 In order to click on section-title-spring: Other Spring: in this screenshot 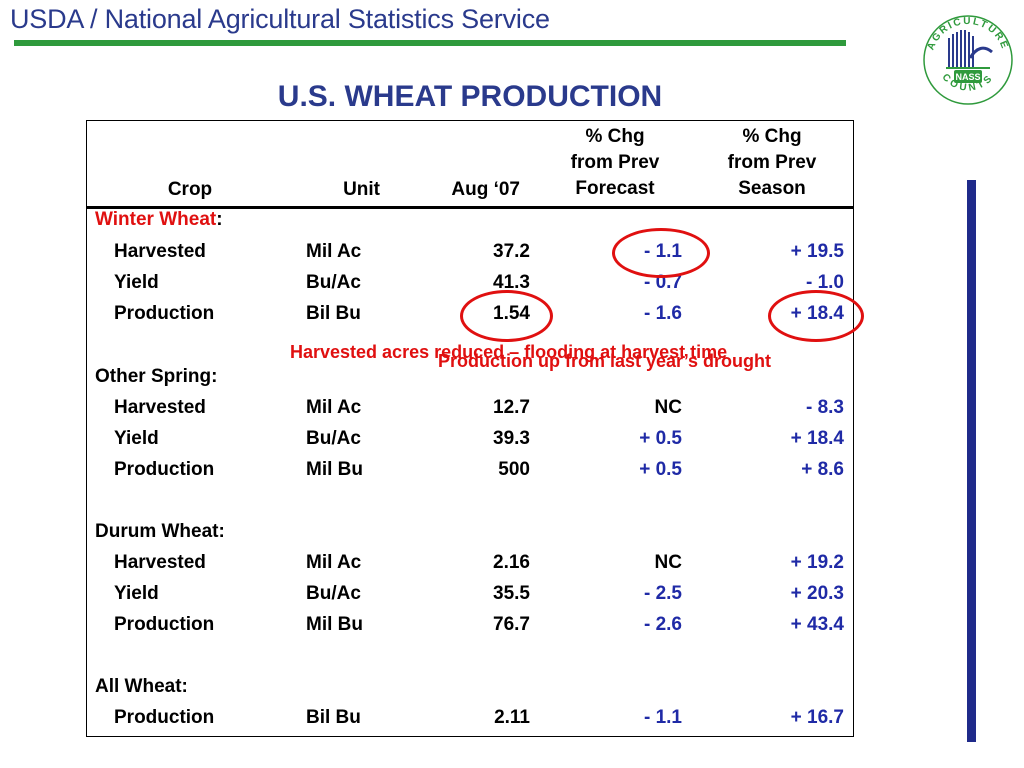, I will do `click(156, 376)`.